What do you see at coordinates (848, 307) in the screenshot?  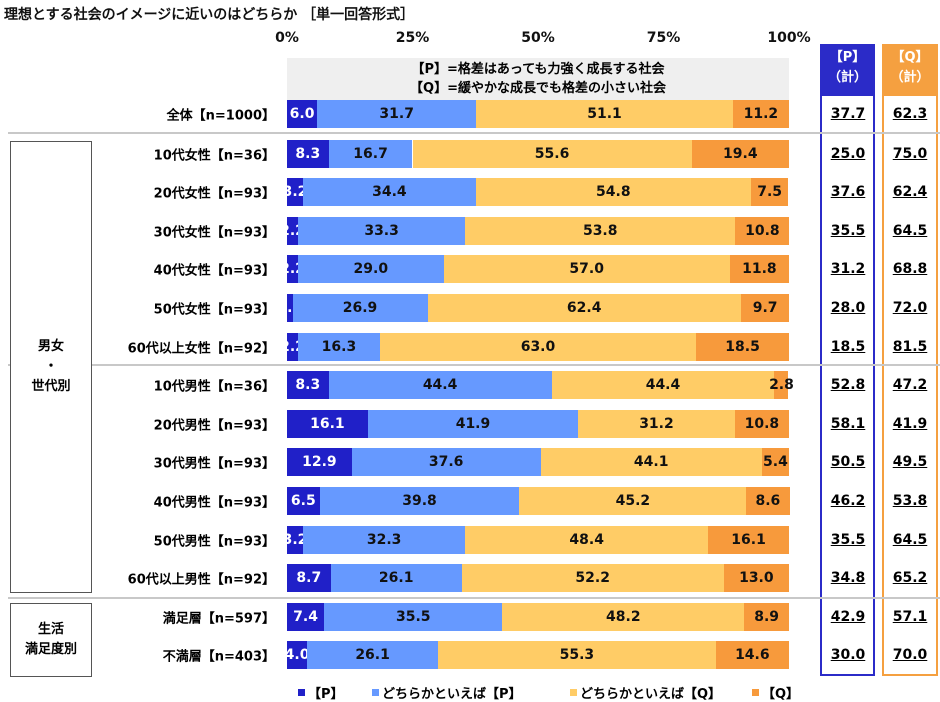 I see `p-total-value: 28.0` at bounding box center [848, 307].